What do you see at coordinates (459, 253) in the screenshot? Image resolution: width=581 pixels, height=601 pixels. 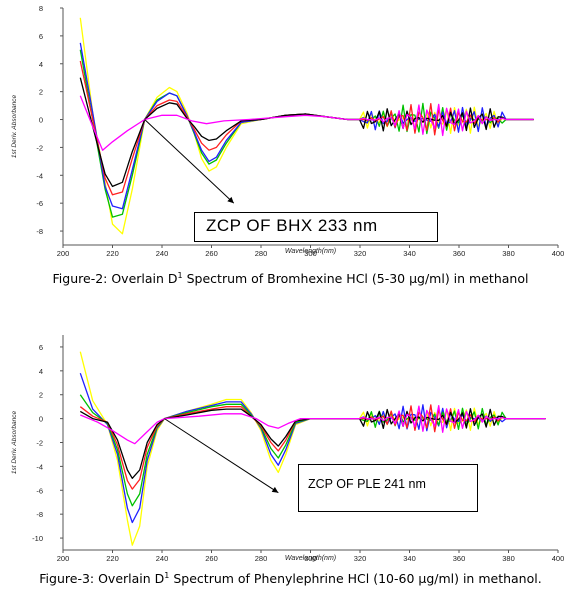 I see `bhx-x-tick-label: 360` at bounding box center [459, 253].